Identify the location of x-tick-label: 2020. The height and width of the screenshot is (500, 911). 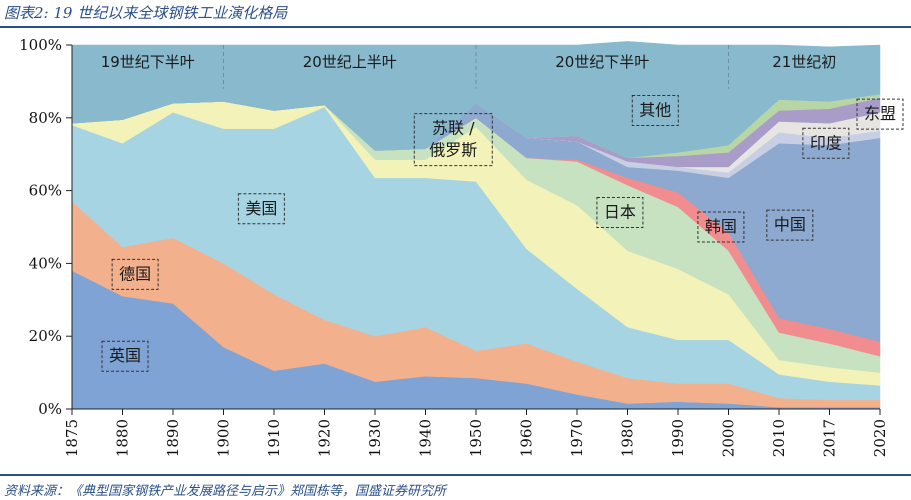
(880, 438).